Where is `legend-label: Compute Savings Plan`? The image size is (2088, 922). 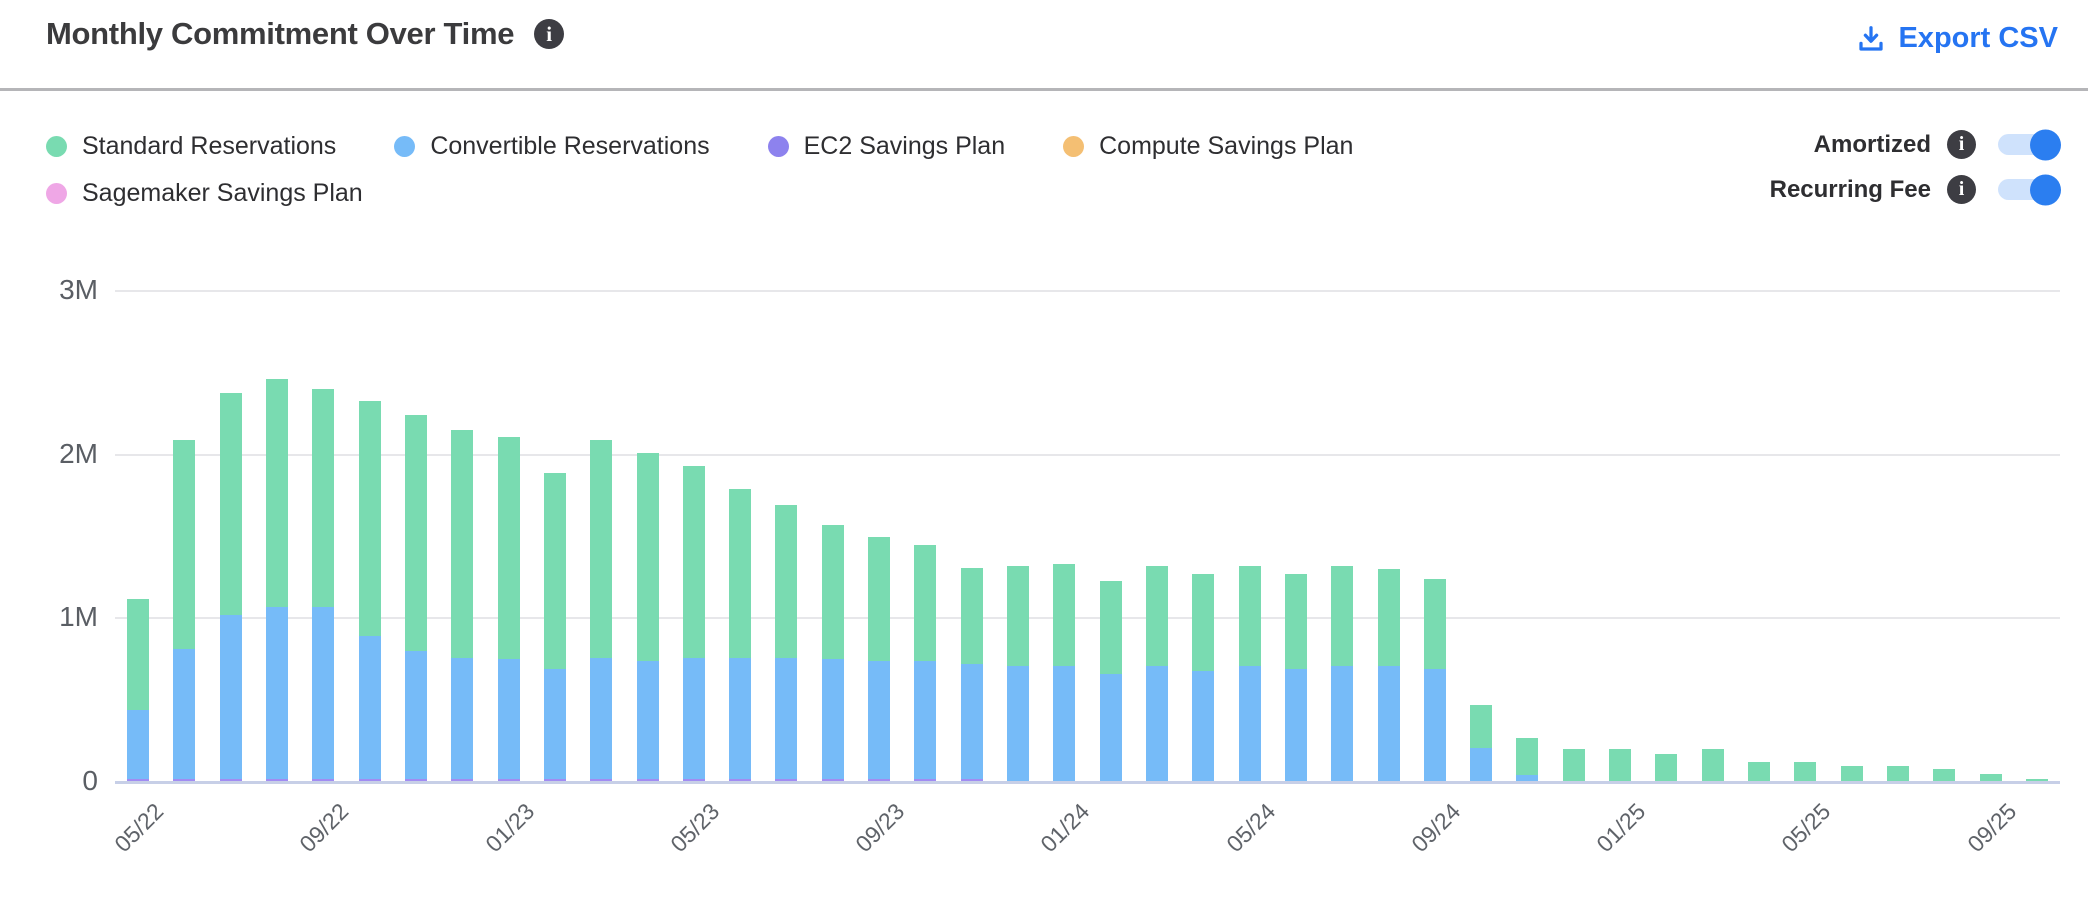
legend-label: Compute Savings Plan is located at coordinates (1226, 146).